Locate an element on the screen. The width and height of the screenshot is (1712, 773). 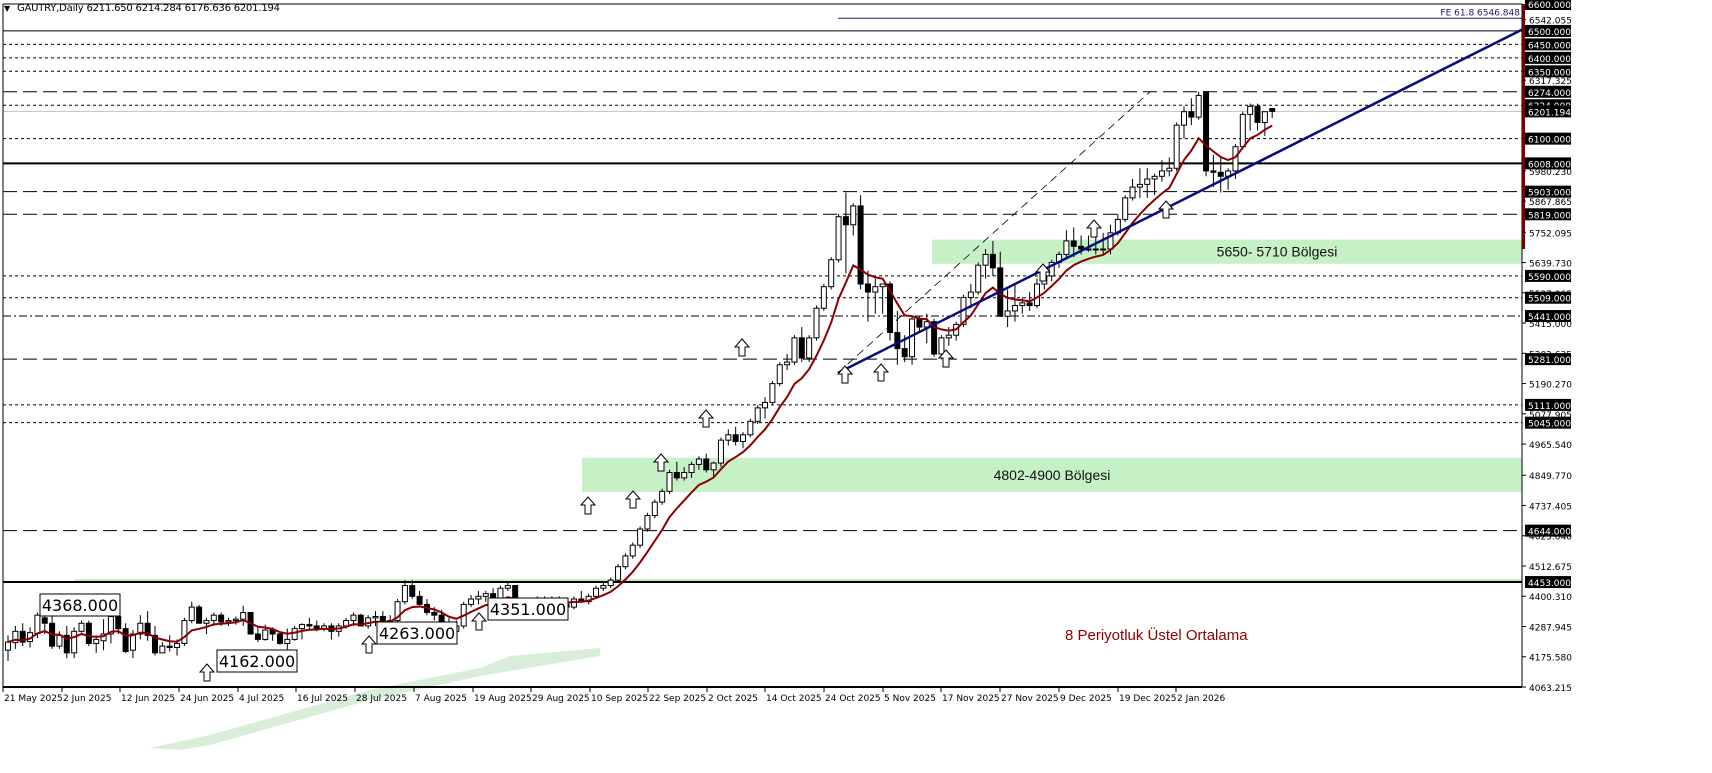
level-price-label: 5590.000 is located at coordinates (1549, 278).